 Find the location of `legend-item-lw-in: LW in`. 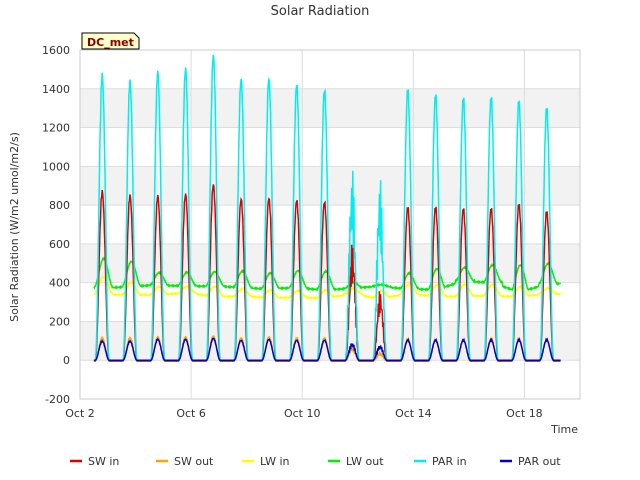

legend-item-lw-in: LW in is located at coordinates (266, 461).